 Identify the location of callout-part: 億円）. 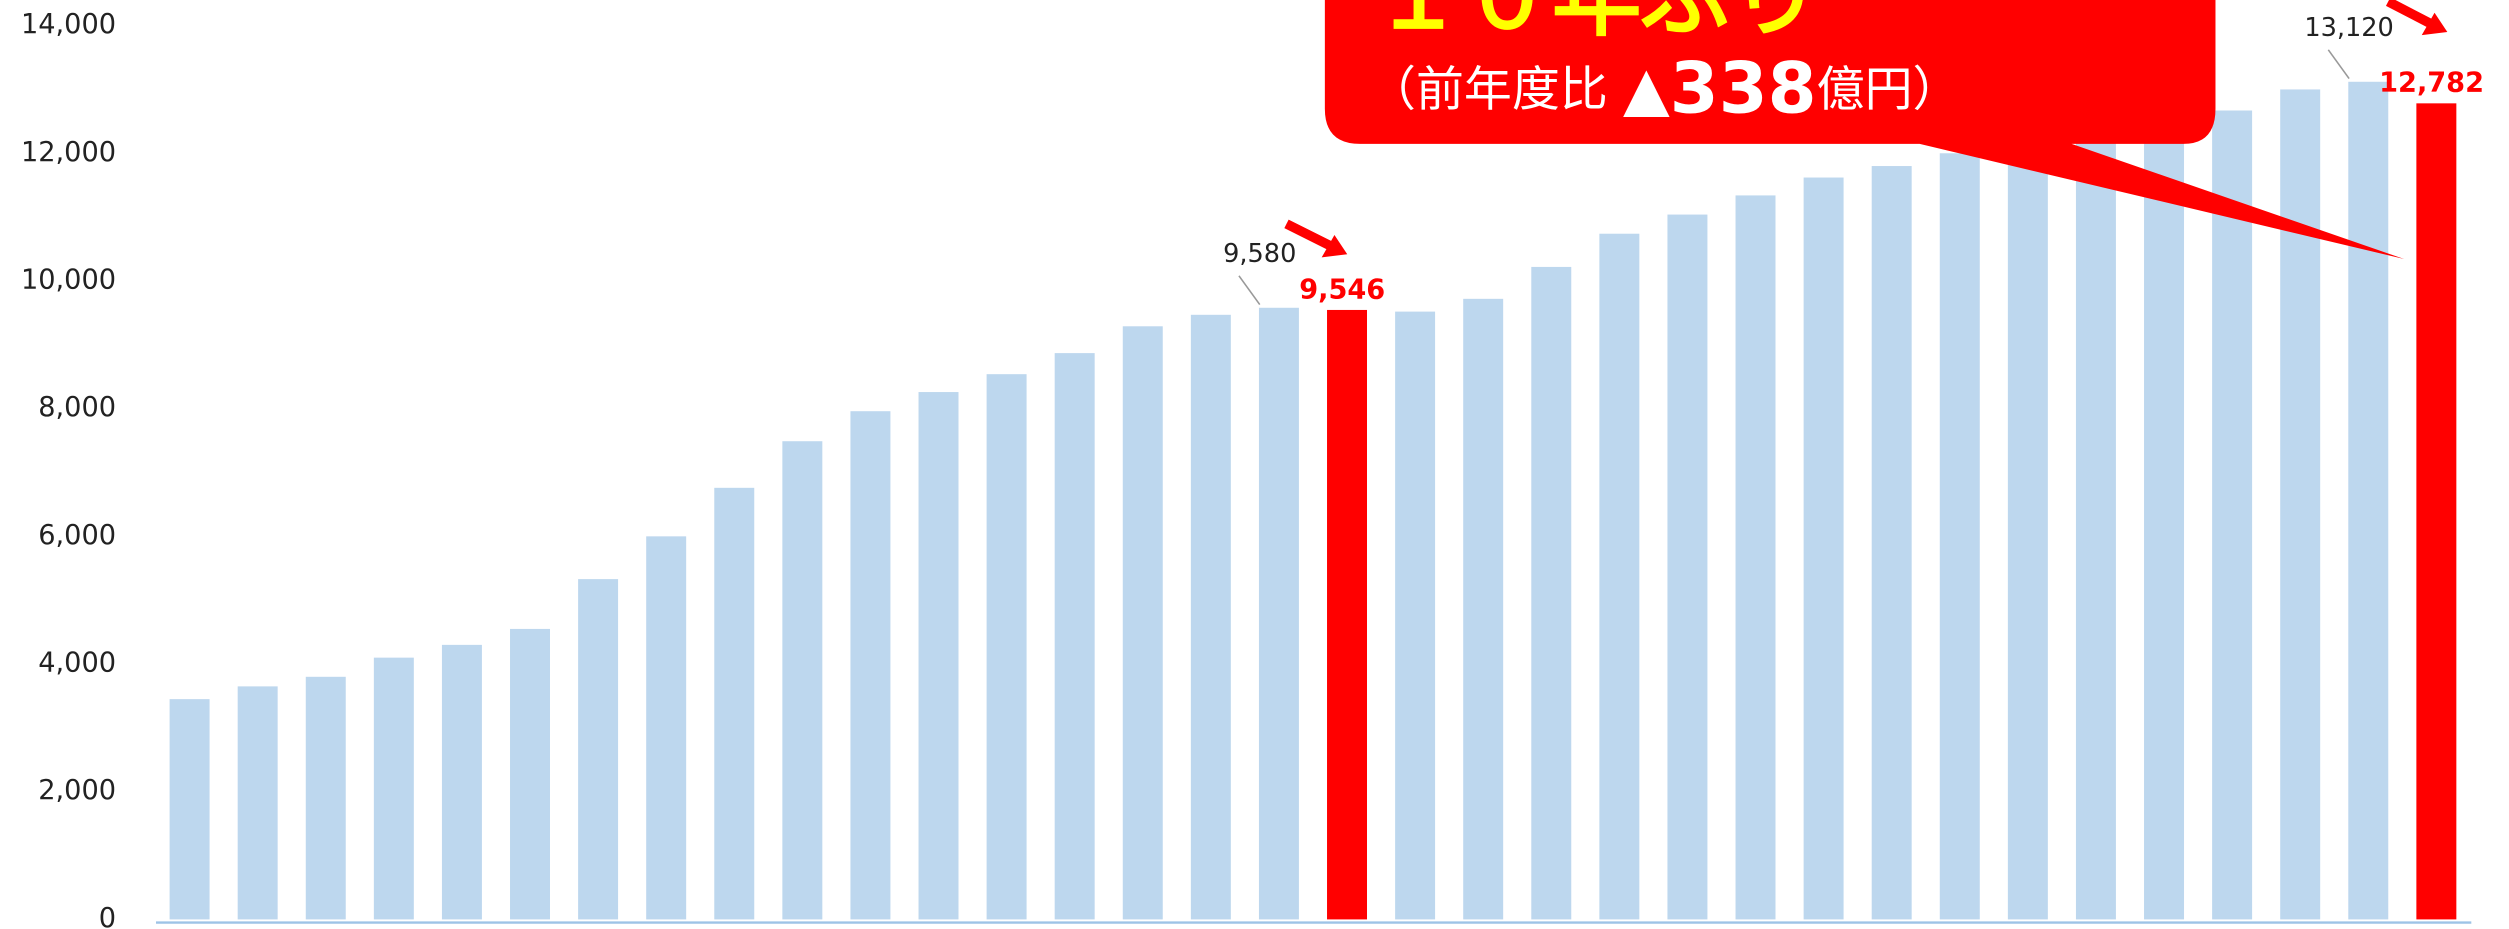
(1889, 90).